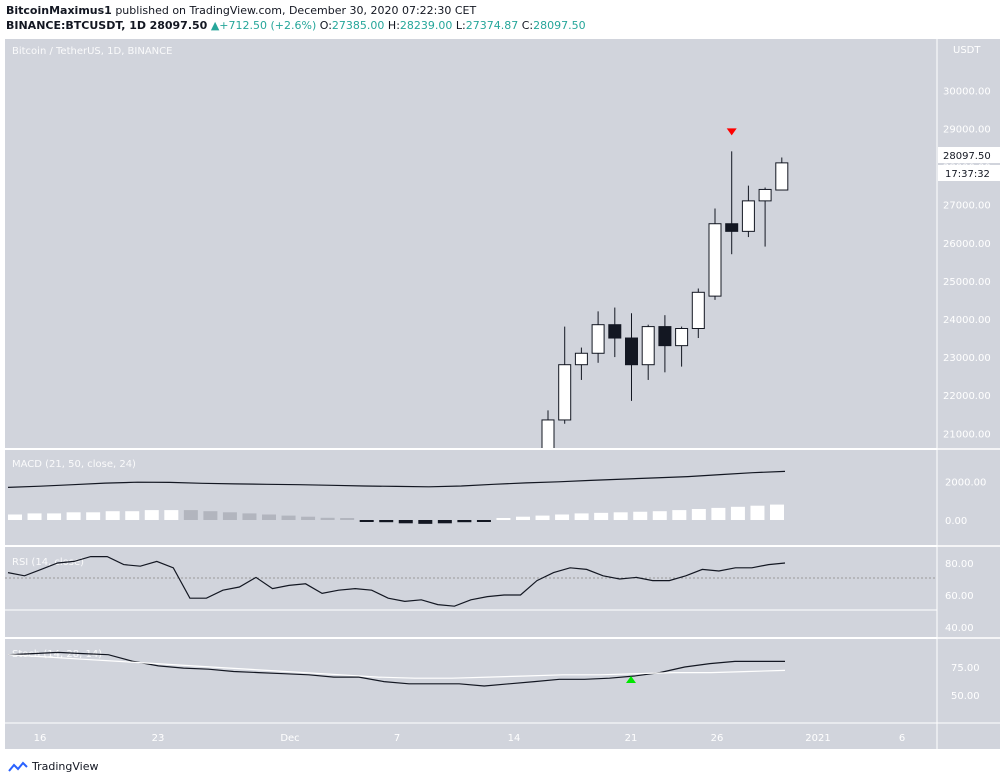 The image size is (1000, 781). What do you see at coordinates (48, 562) in the screenshot?
I see `rsi-pane-title: RSI (14, close)` at bounding box center [48, 562].